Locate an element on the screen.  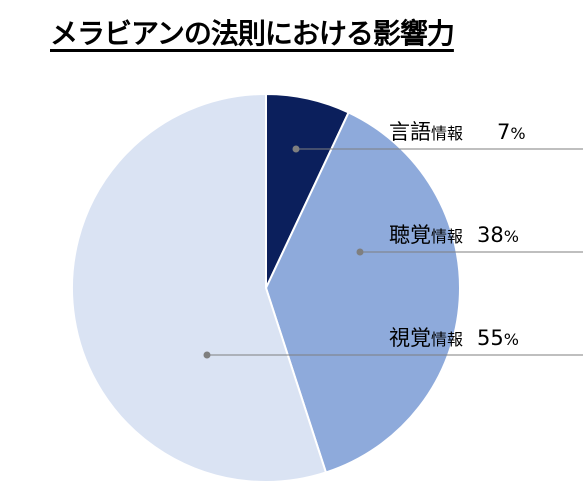
slice-label-visual: 視覚 情報 55% is located at coordinates (454, 337).